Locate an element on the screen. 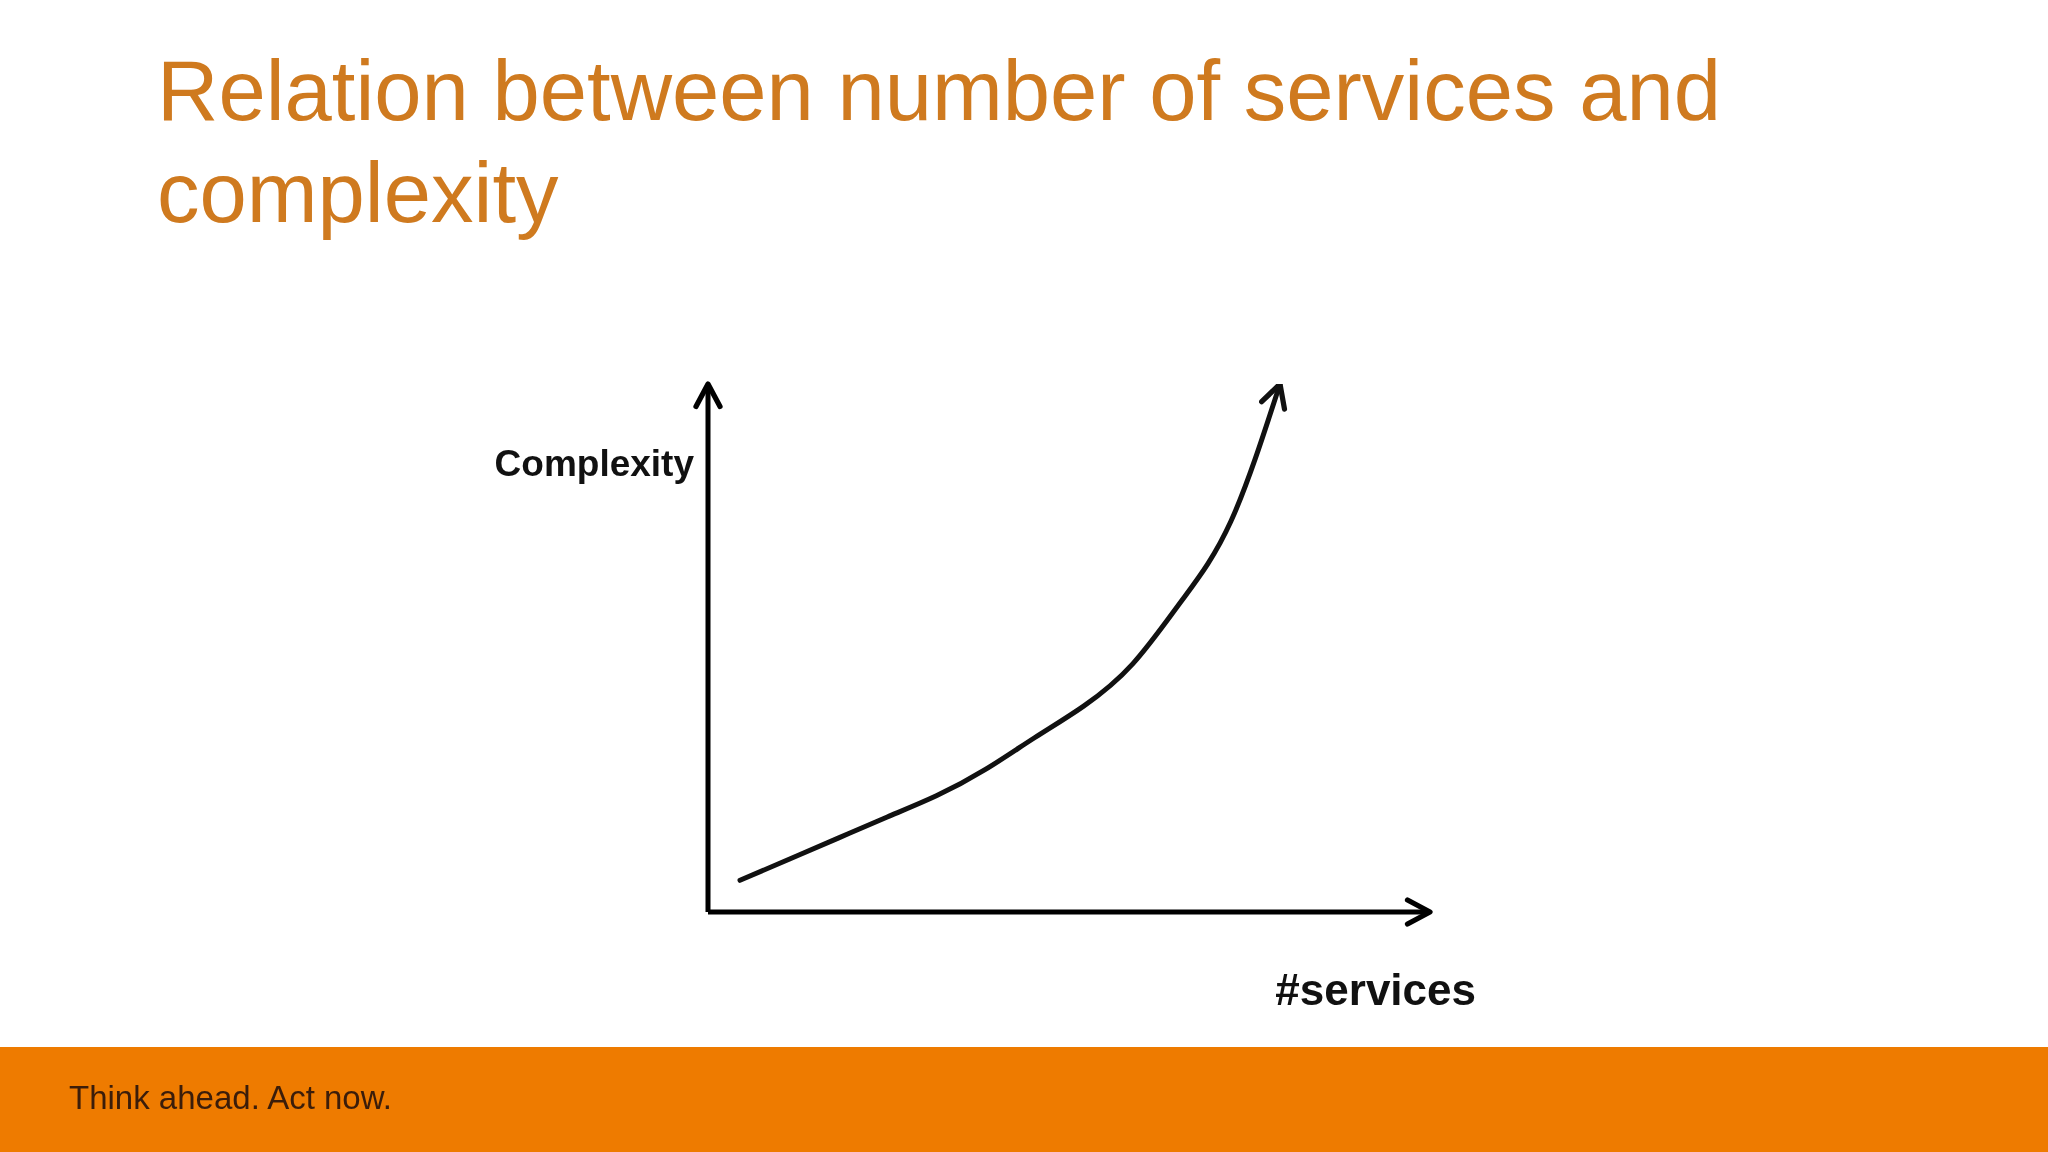 Image resolution: width=2048 pixels, height=1152 pixels. text: Think ahead. Act now. is located at coordinates (230, 1098).